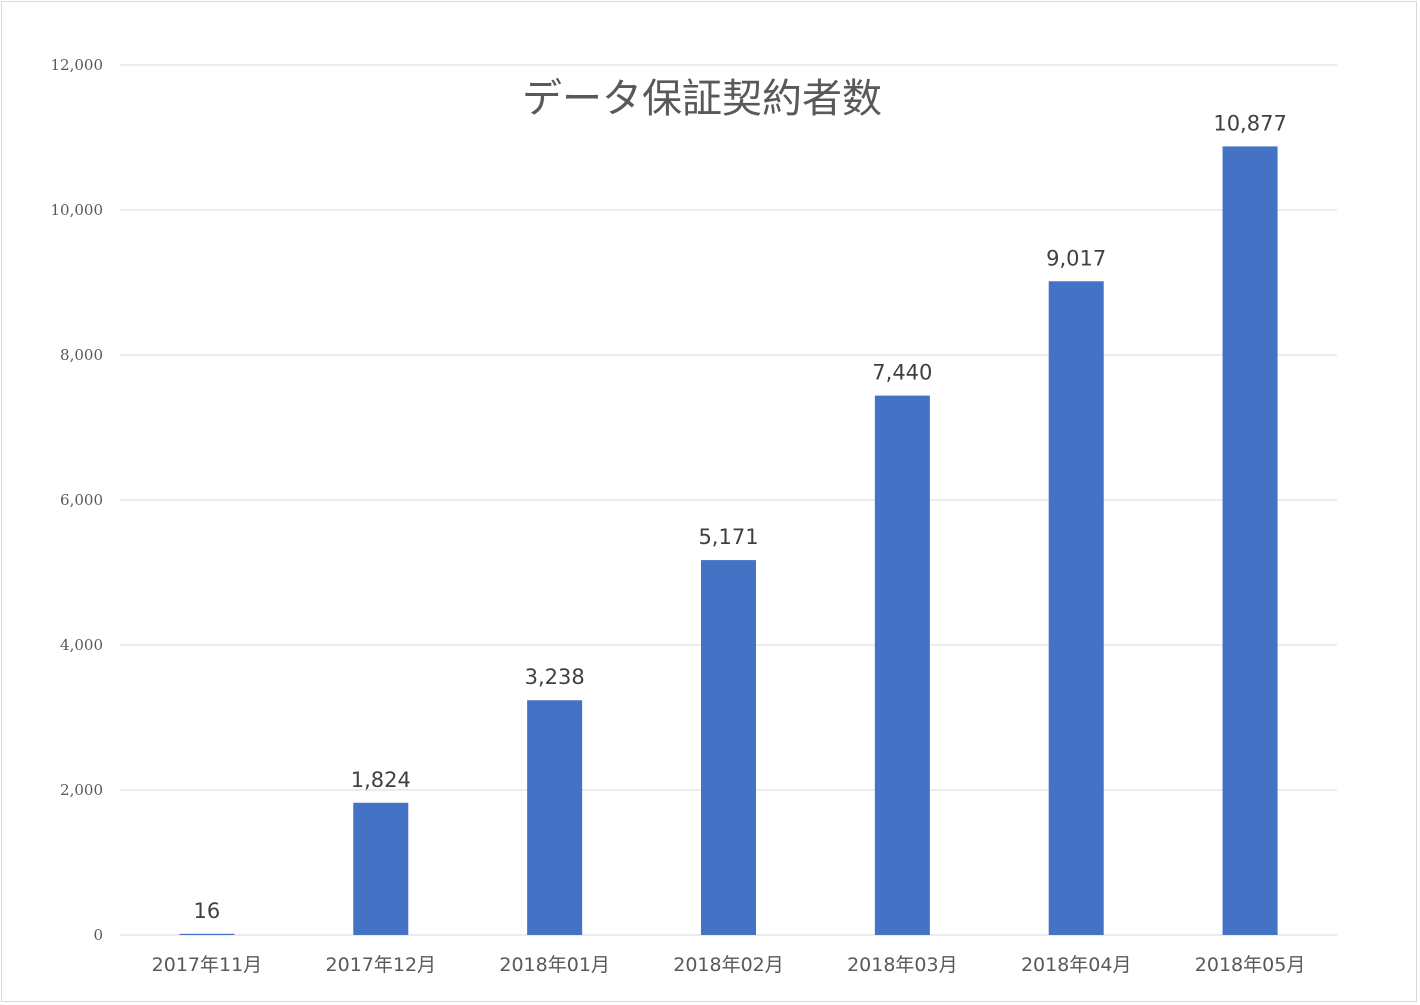  Describe the element at coordinates (381, 965) in the screenshot. I see `x-tick-label: 2017年12月` at that location.